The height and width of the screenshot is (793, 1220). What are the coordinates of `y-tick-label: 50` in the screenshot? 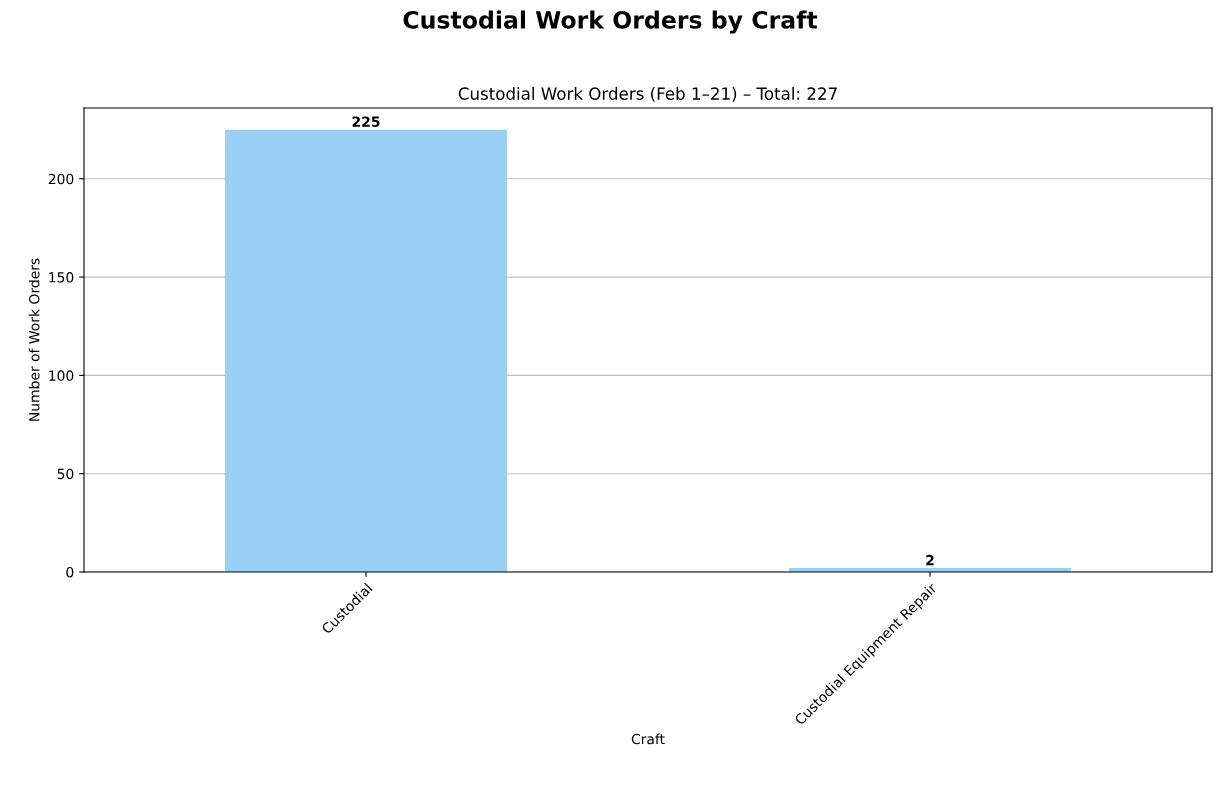 It's located at (65, 474).